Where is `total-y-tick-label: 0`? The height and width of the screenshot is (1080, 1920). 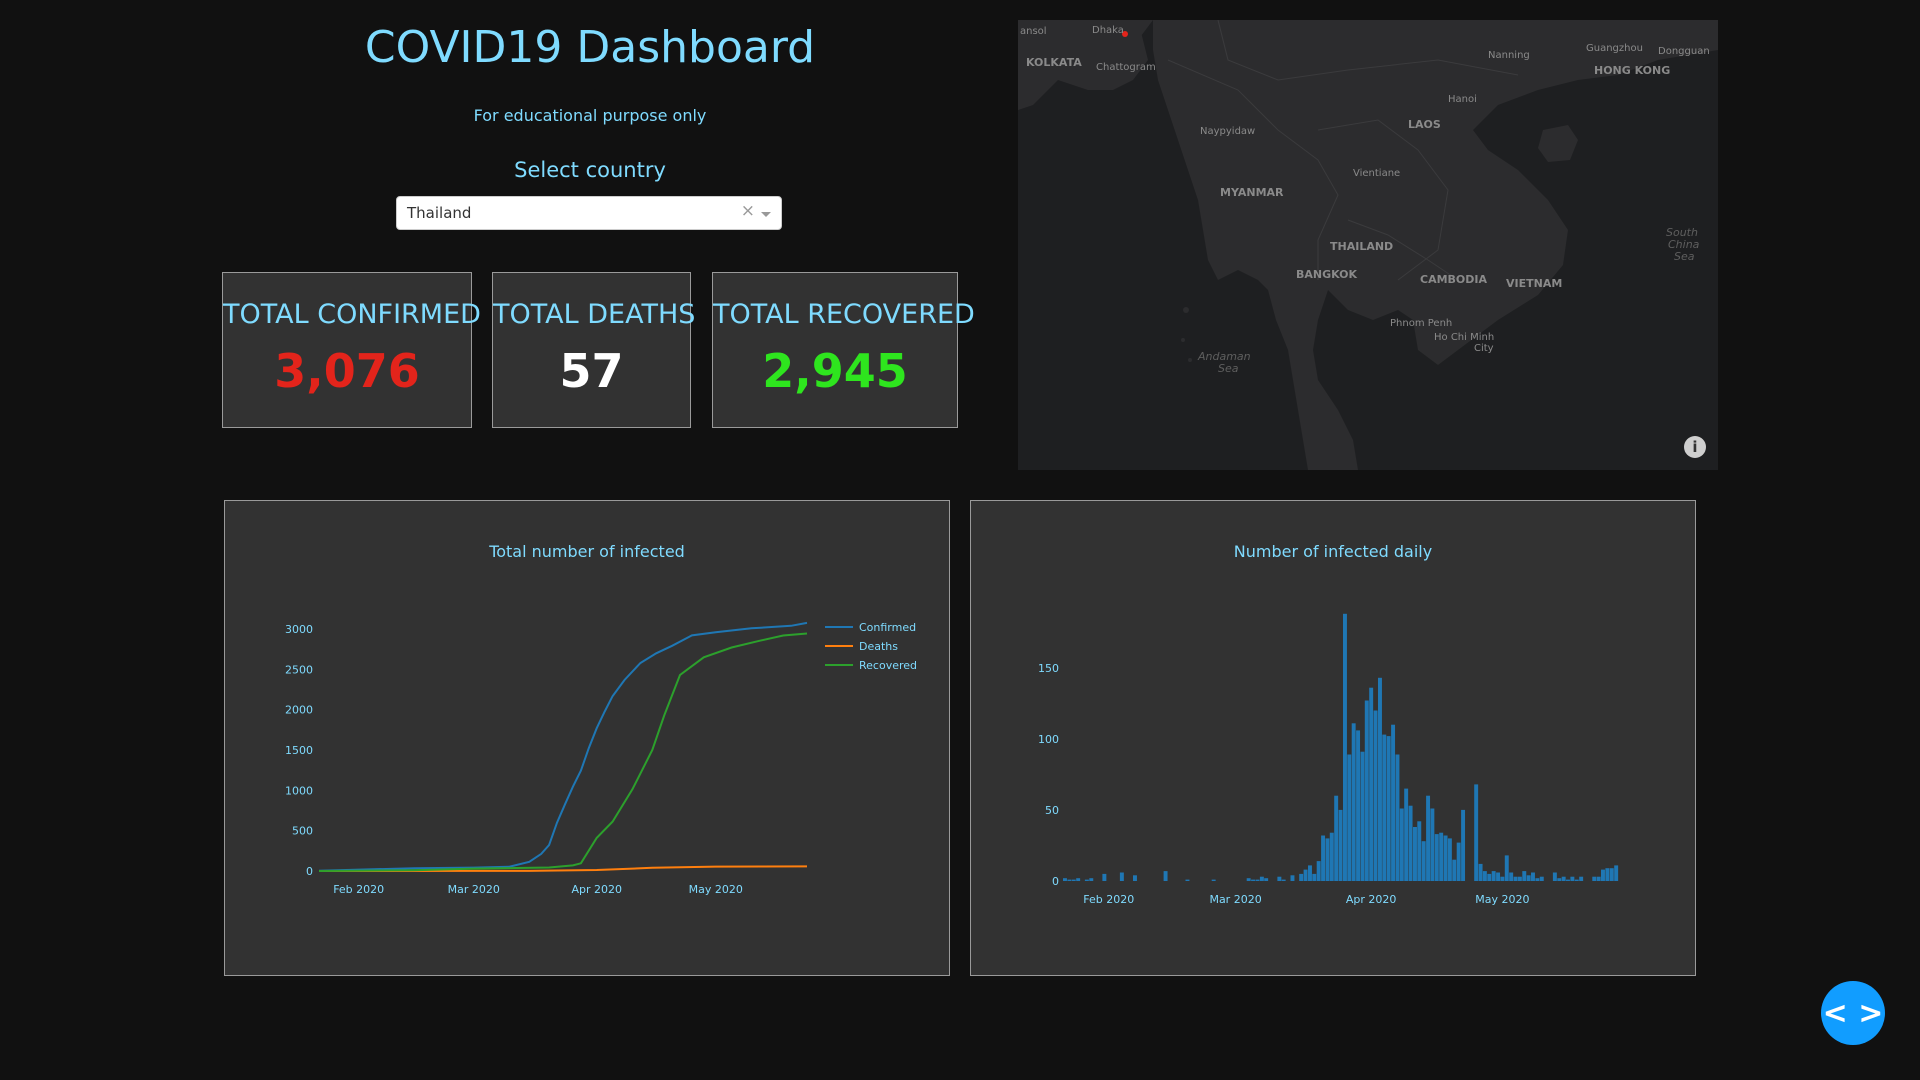 total-y-tick-label: 0 is located at coordinates (309, 871).